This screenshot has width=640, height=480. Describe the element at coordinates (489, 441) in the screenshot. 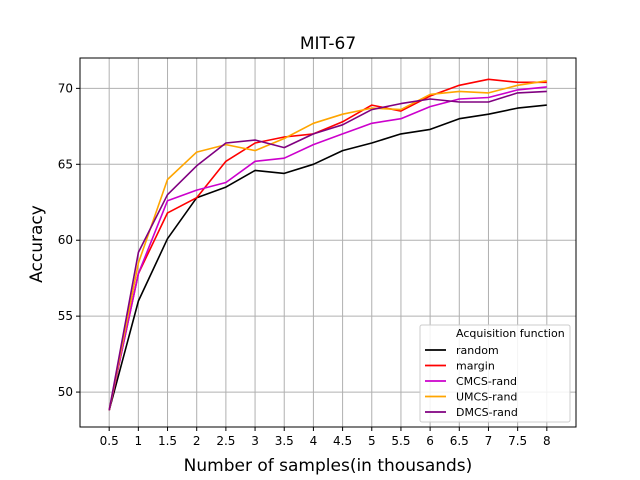

I see `x-tick-label: 7` at that location.